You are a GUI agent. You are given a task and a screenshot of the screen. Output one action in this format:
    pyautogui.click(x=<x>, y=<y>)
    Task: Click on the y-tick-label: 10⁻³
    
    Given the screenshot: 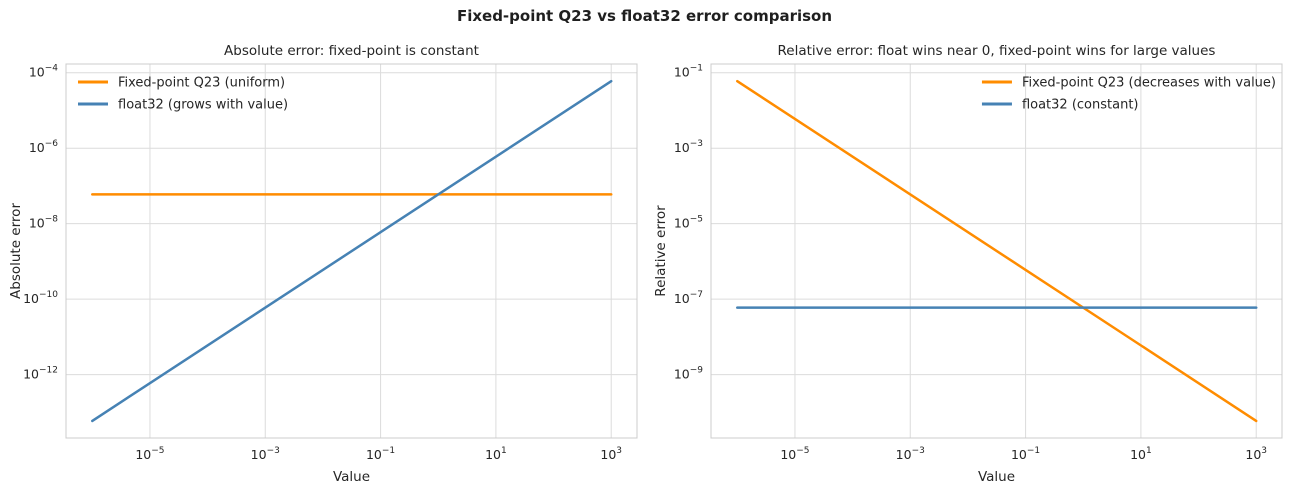 What is the action you would take?
    pyautogui.click(x=688, y=147)
    